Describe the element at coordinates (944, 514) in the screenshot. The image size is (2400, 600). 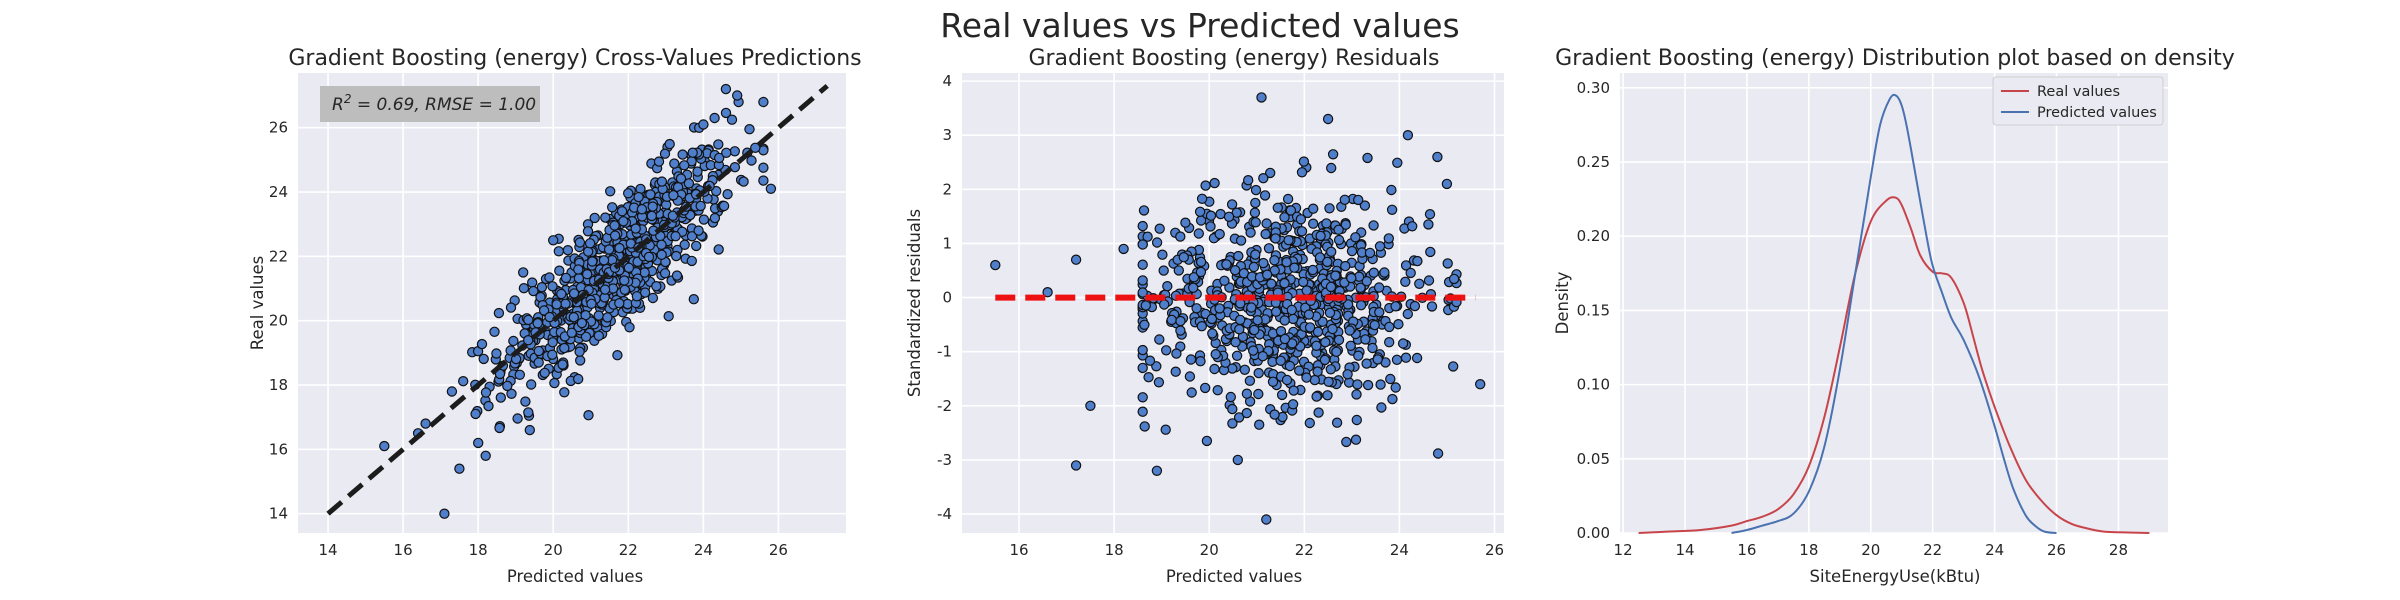
I see `panel1-ytick-label: -4` at that location.